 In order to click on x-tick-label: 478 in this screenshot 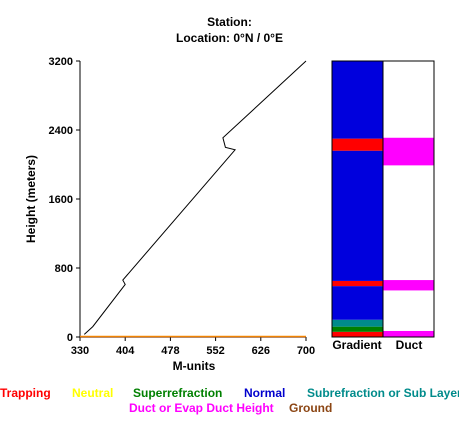, I will do `click(170, 351)`.